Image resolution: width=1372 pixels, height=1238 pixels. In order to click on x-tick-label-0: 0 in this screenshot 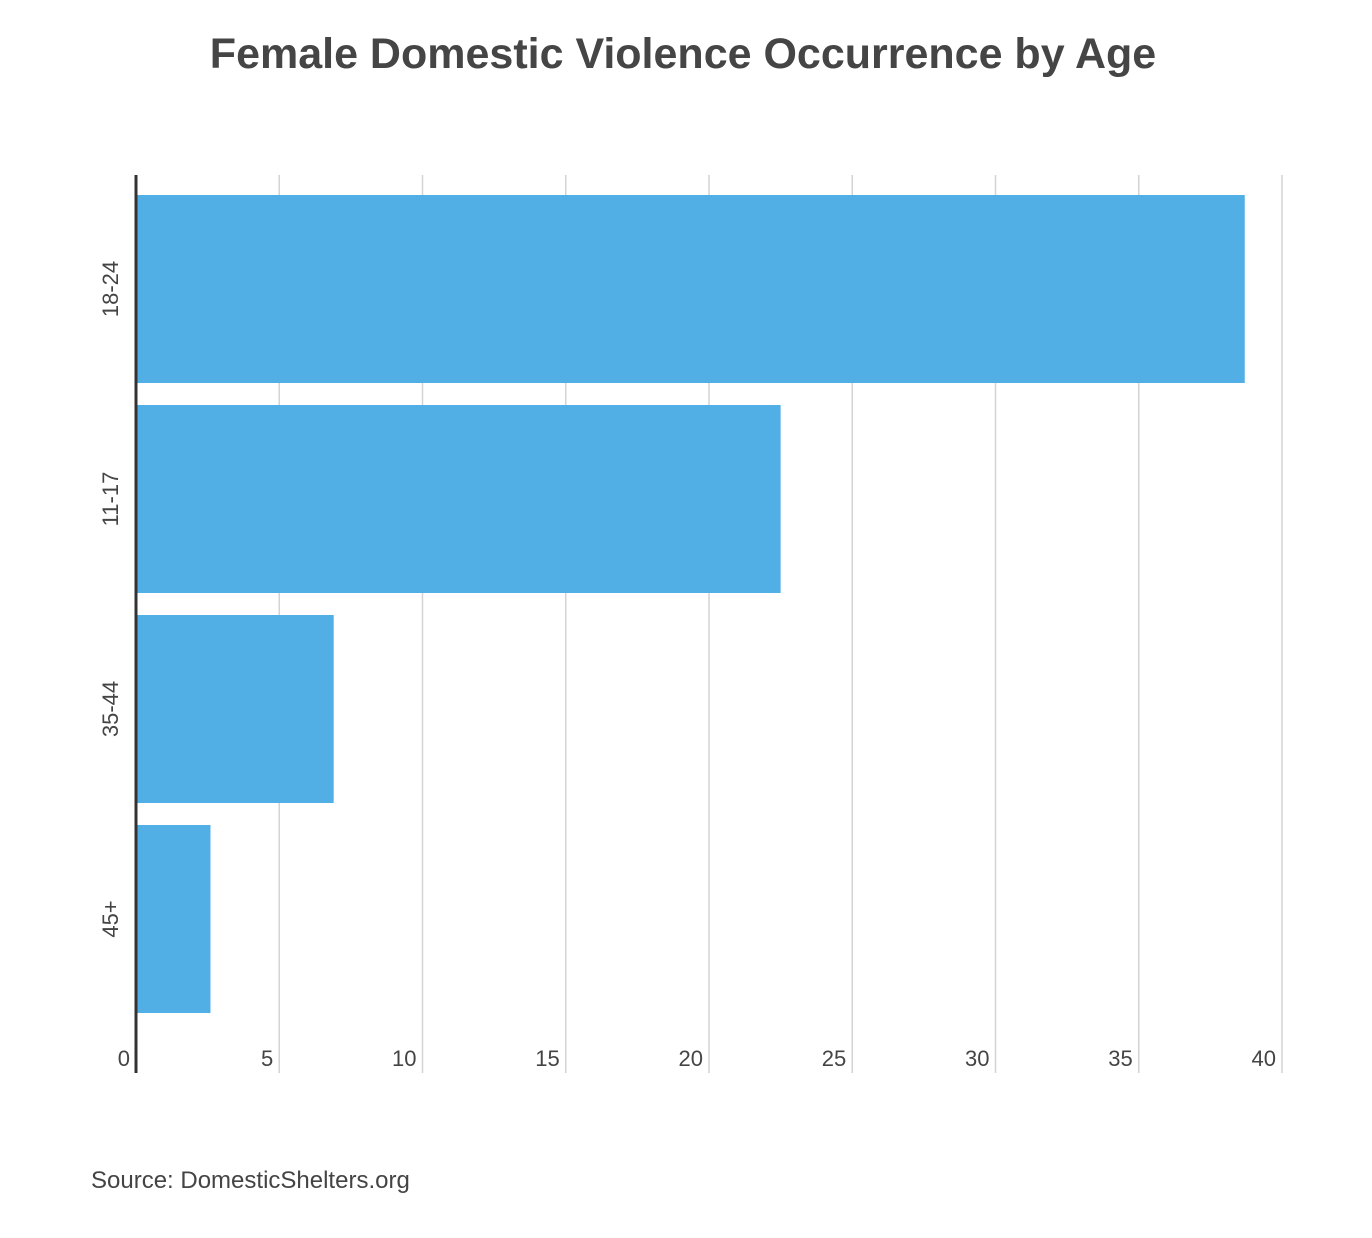, I will do `click(124, 1058)`.